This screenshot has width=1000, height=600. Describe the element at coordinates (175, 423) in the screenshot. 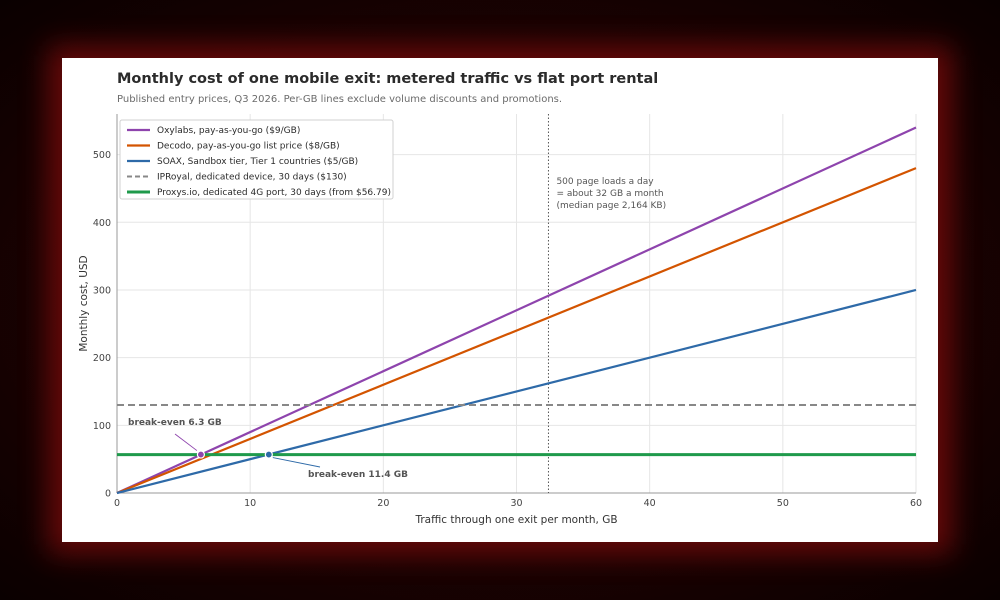

I see `break-even-label: break-even 6.3 GB` at that location.